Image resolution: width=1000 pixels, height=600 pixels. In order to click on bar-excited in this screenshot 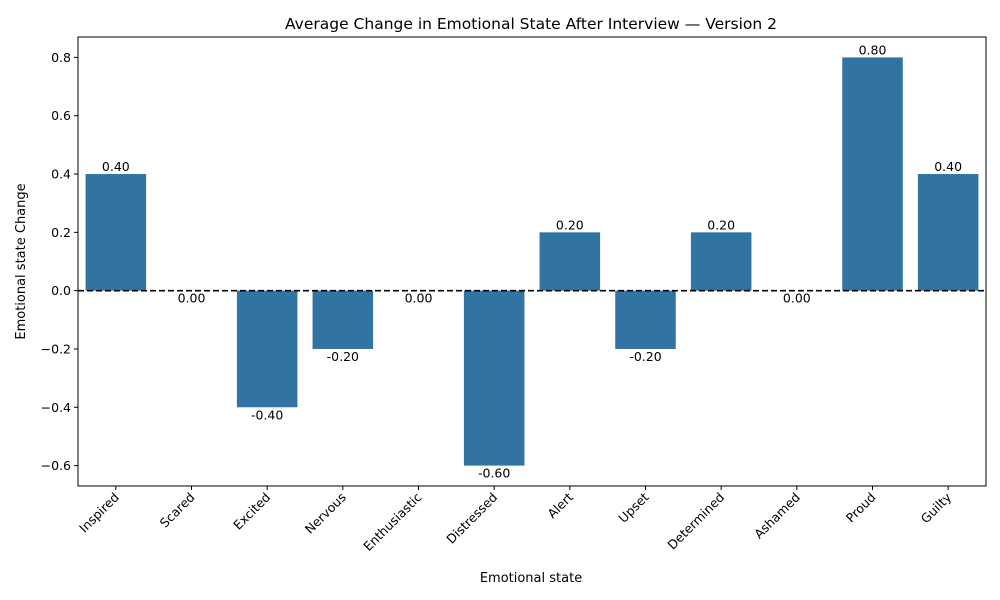, I will do `click(267, 349)`.